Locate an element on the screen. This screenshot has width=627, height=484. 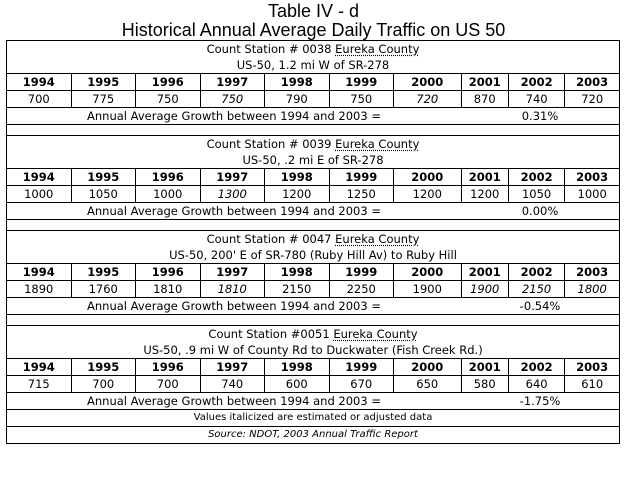
growth-value: -0.54% is located at coordinates (541, 306).